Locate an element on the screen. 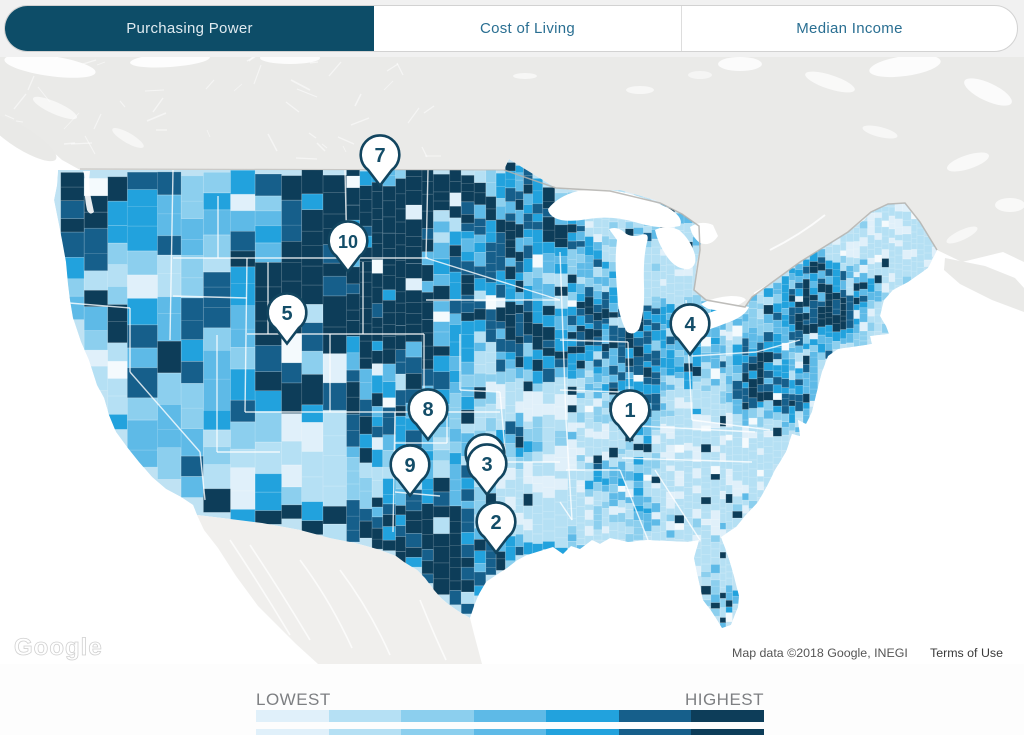 The image size is (1024, 735). svg-text: Terms of Use is located at coordinates (966, 653).